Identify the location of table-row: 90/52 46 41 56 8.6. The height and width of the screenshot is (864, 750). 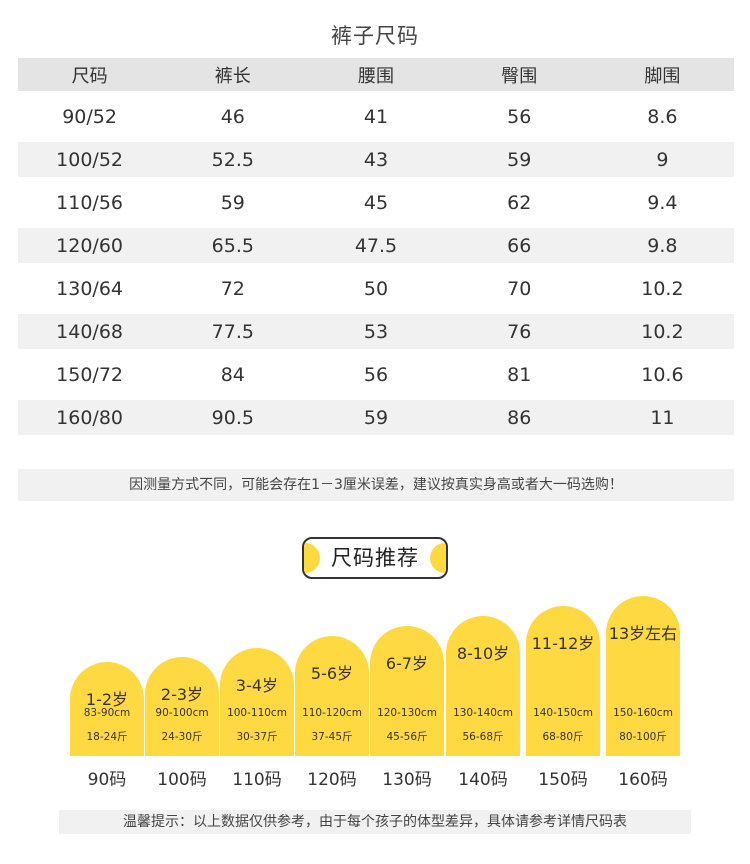
(376, 116).